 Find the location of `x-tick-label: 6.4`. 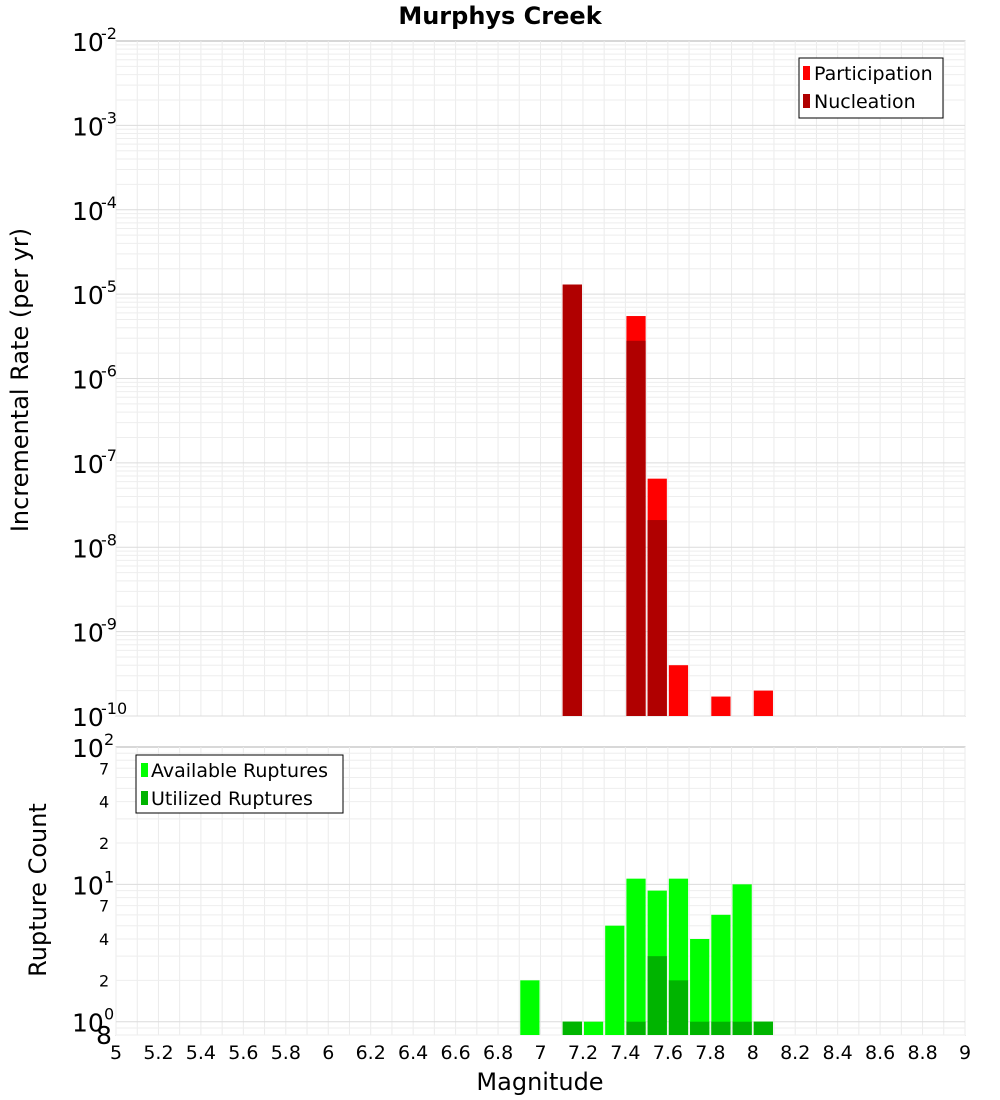

x-tick-label: 6.4 is located at coordinates (413, 1053).